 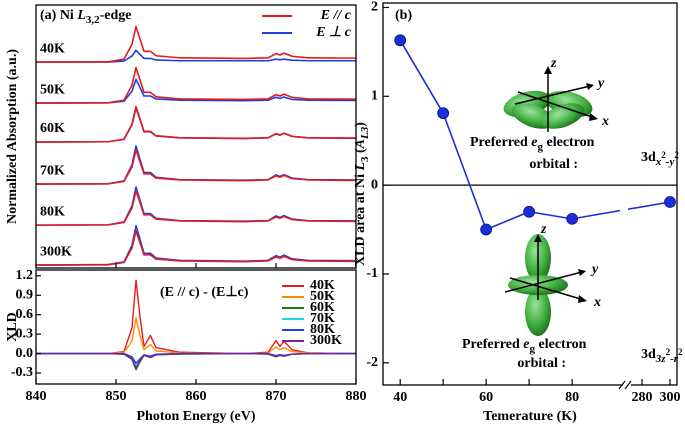 I want to click on temperature-label: 40K, so click(x=52, y=48).